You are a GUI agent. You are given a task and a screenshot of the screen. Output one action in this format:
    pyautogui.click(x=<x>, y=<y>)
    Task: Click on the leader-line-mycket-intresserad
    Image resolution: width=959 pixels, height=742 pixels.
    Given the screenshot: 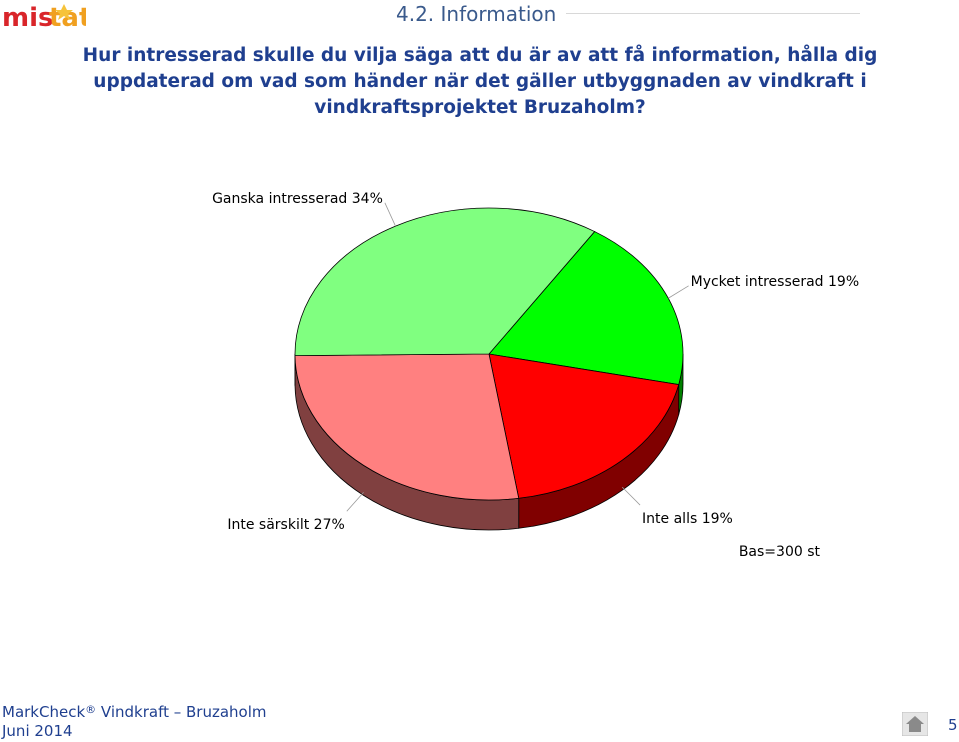 What is the action you would take?
    pyautogui.click(x=678, y=292)
    